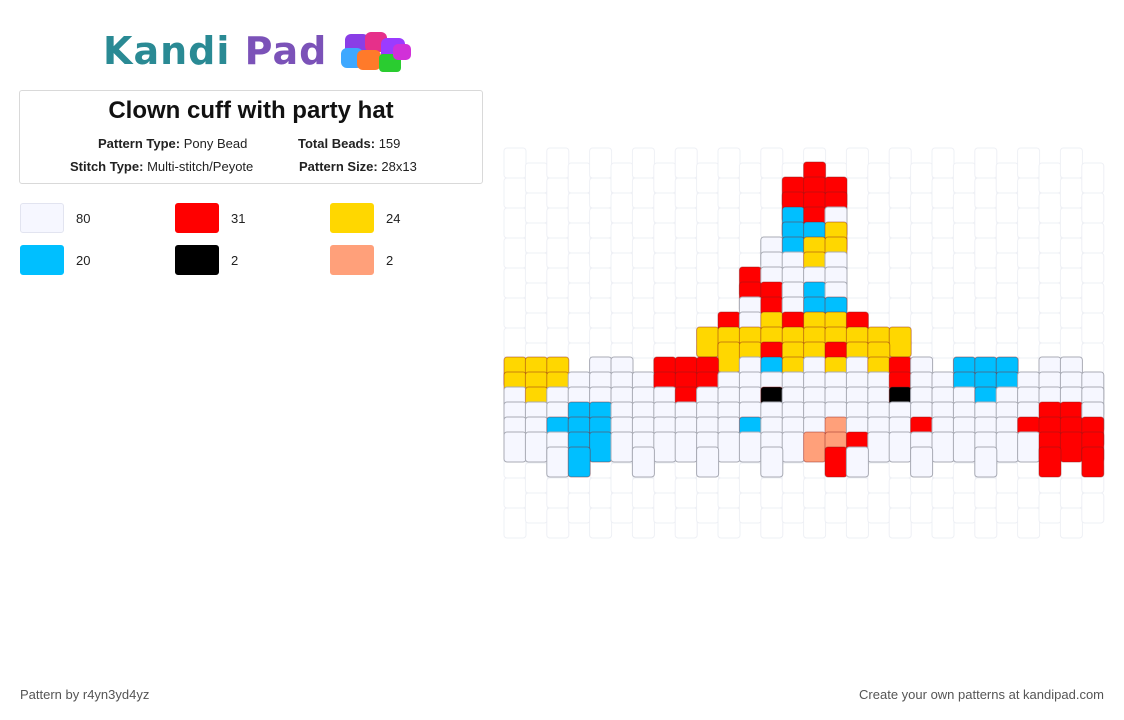 This screenshot has width=1124, height=720. Describe the element at coordinates (235, 260) in the screenshot. I see `bead-count: 2` at that location.